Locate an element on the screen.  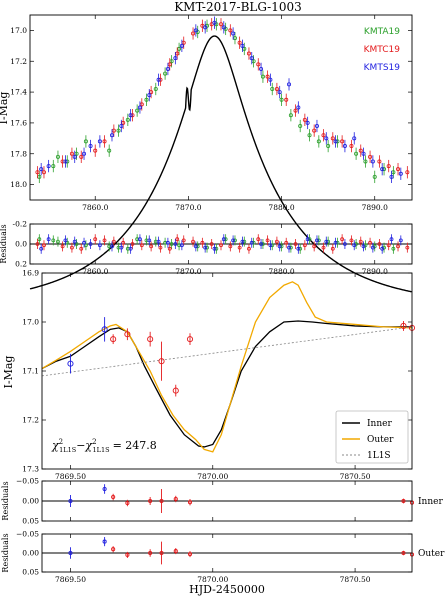
y-tick-label: 0.05 is located at coordinates (30, 572).